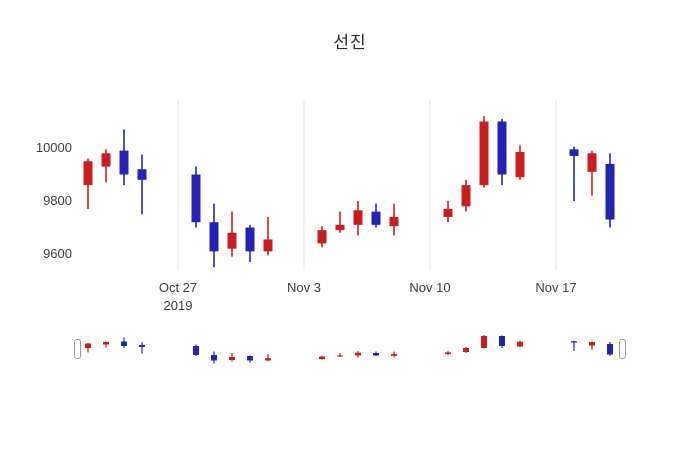 The height and width of the screenshot is (450, 700). What do you see at coordinates (178, 287) in the screenshot?
I see `x-tick-label: Oct 27` at bounding box center [178, 287].